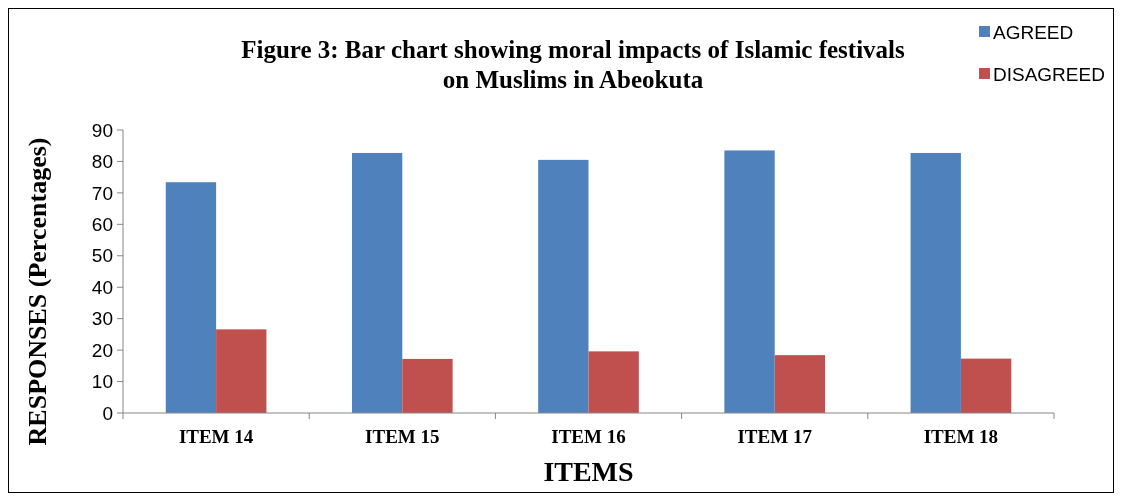  I want to click on y-tick-label: 50, so click(102, 256).